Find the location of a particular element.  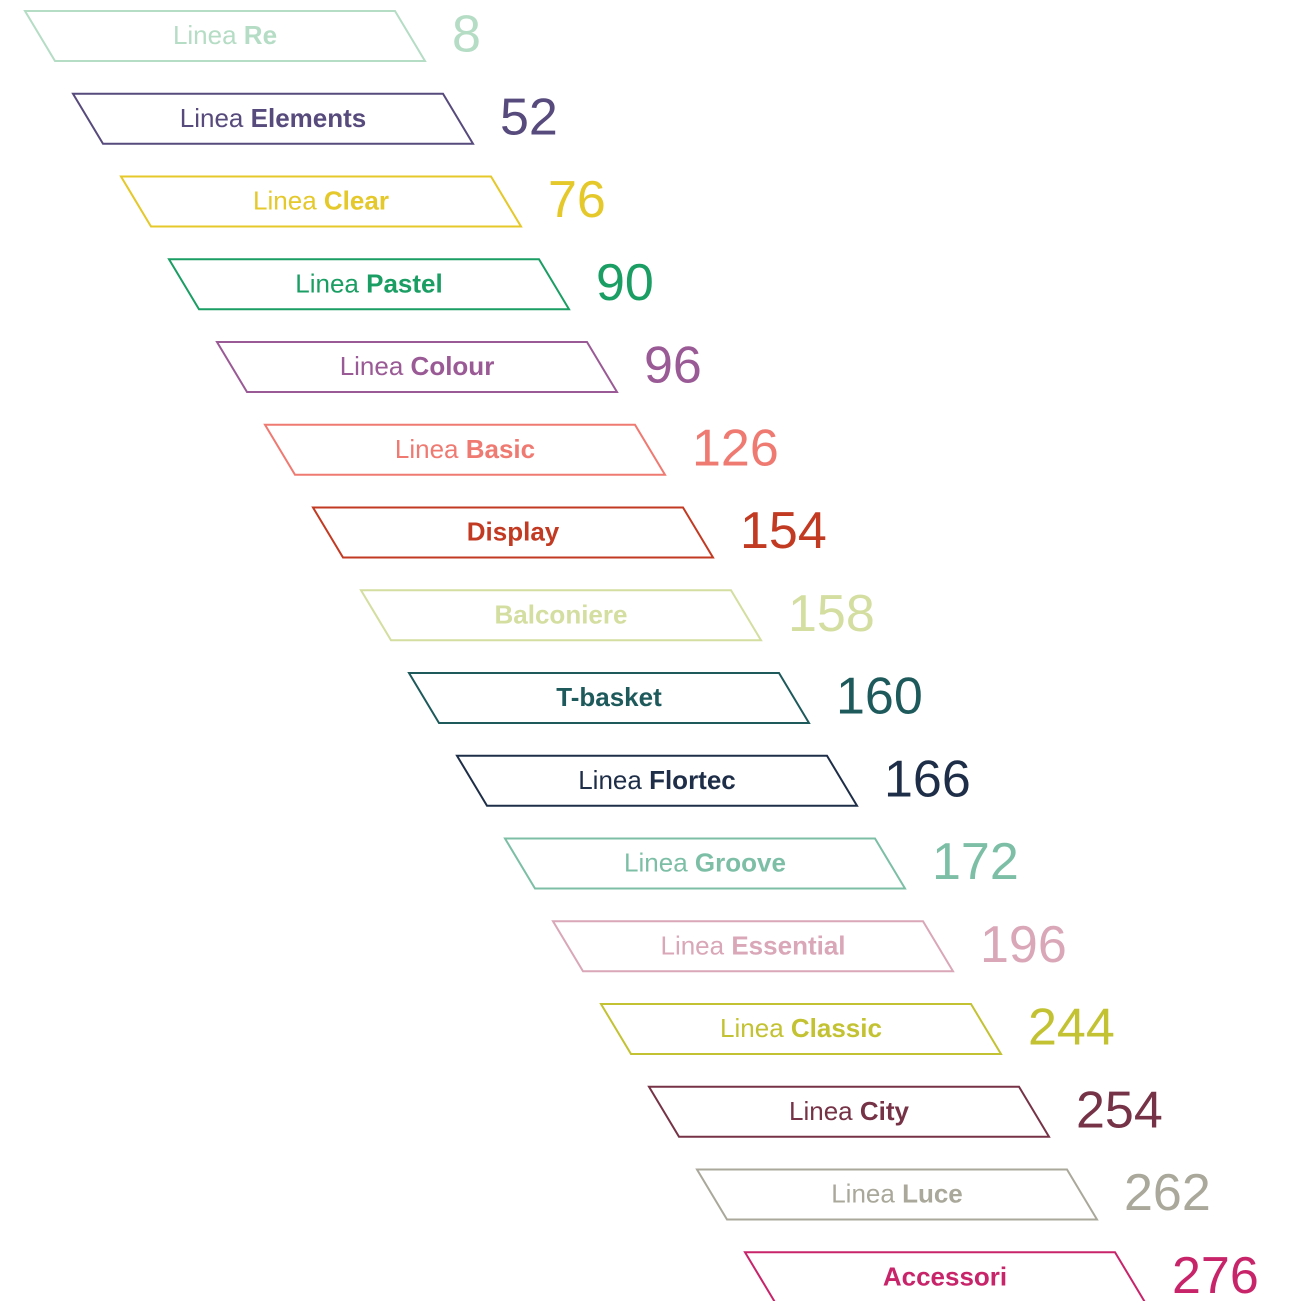

row-value: 154 is located at coordinates (783, 531).